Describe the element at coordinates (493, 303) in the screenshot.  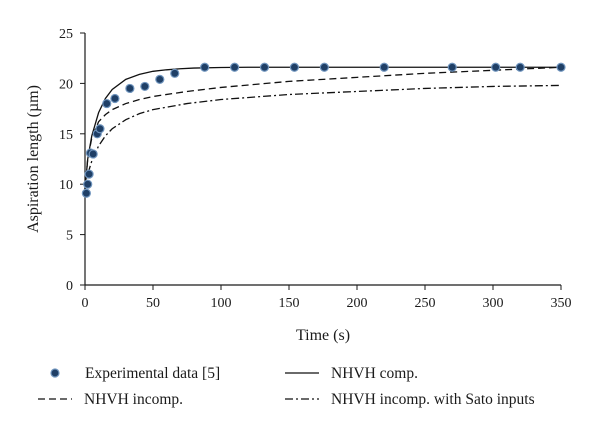
I see `x-tick-label: 300` at that location.